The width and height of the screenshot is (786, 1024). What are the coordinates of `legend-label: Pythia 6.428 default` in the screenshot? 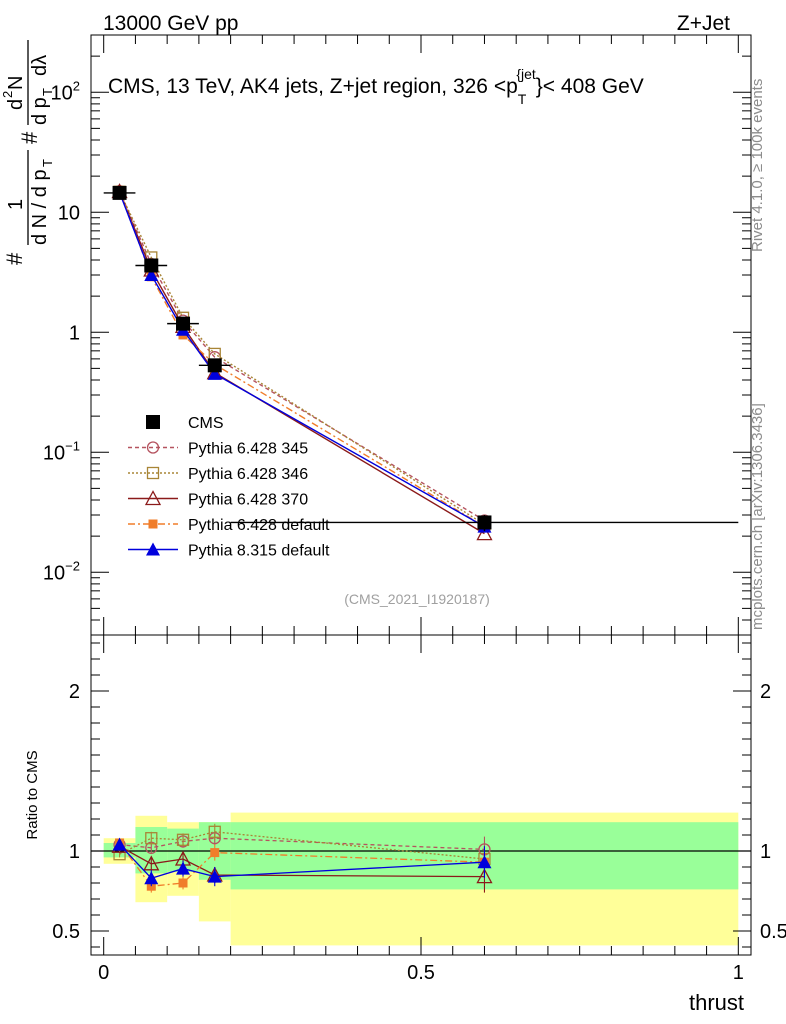 It's located at (259, 525).